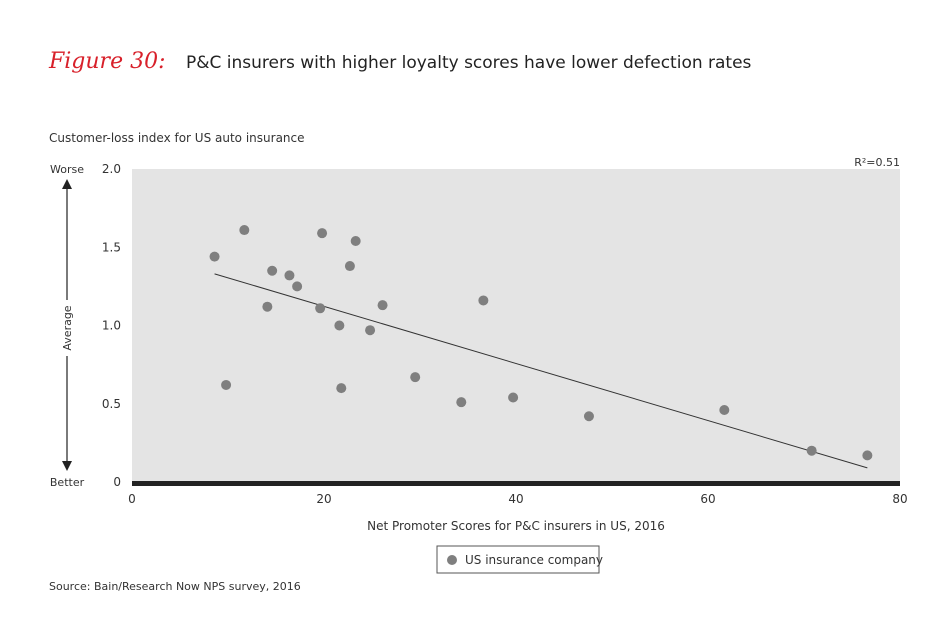 The width and height of the screenshot is (950, 623). What do you see at coordinates (323, 499) in the screenshot?
I see `x-tick-label: 20` at bounding box center [323, 499].